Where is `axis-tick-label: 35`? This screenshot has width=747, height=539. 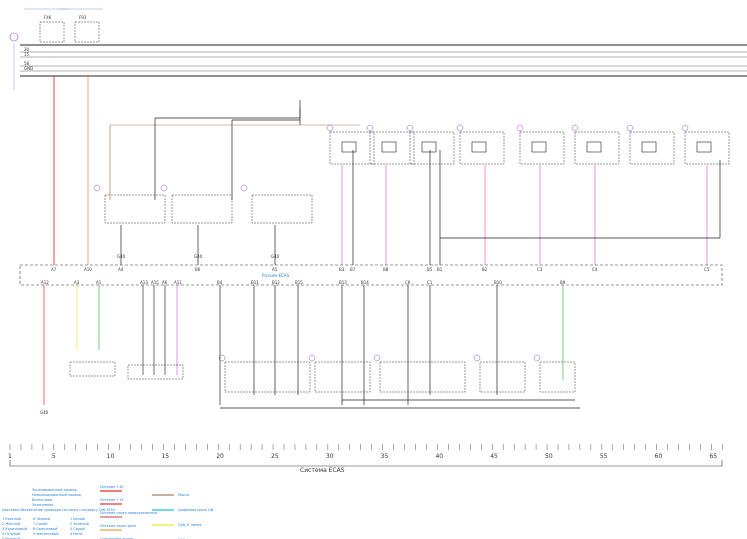 axis-tick-label: 35 is located at coordinates (385, 456).